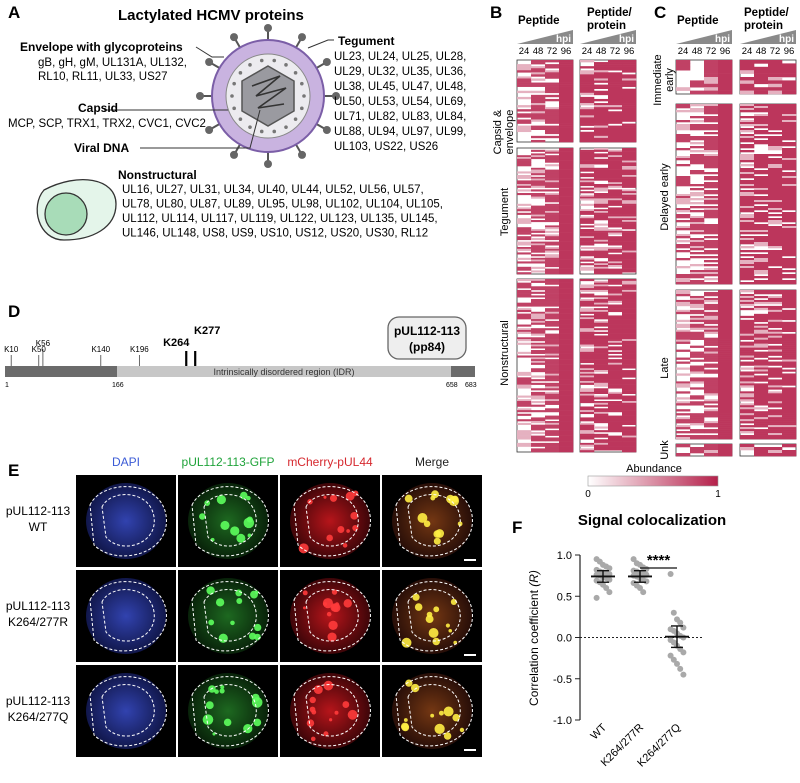  What do you see at coordinates (452, 385) in the screenshot?
I see `pos-658: 658` at bounding box center [452, 385].